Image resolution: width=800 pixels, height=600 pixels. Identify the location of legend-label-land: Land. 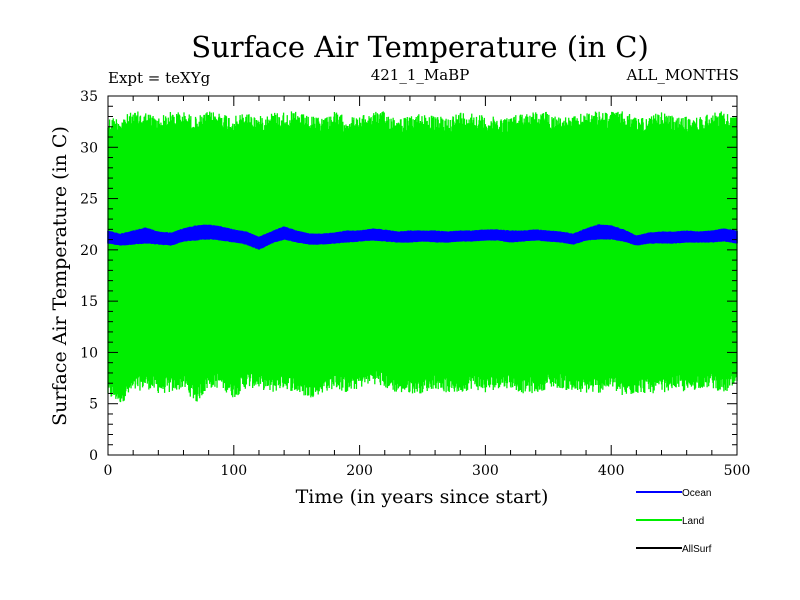
(693, 521).